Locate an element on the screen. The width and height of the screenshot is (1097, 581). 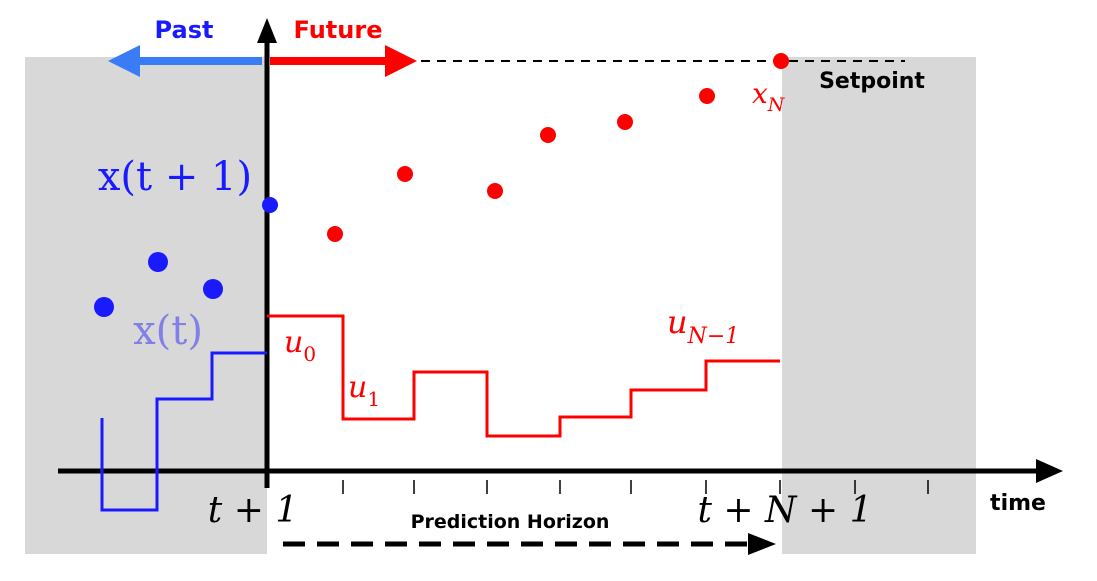
u-N-1-sub: N−1 is located at coordinates (713, 336).